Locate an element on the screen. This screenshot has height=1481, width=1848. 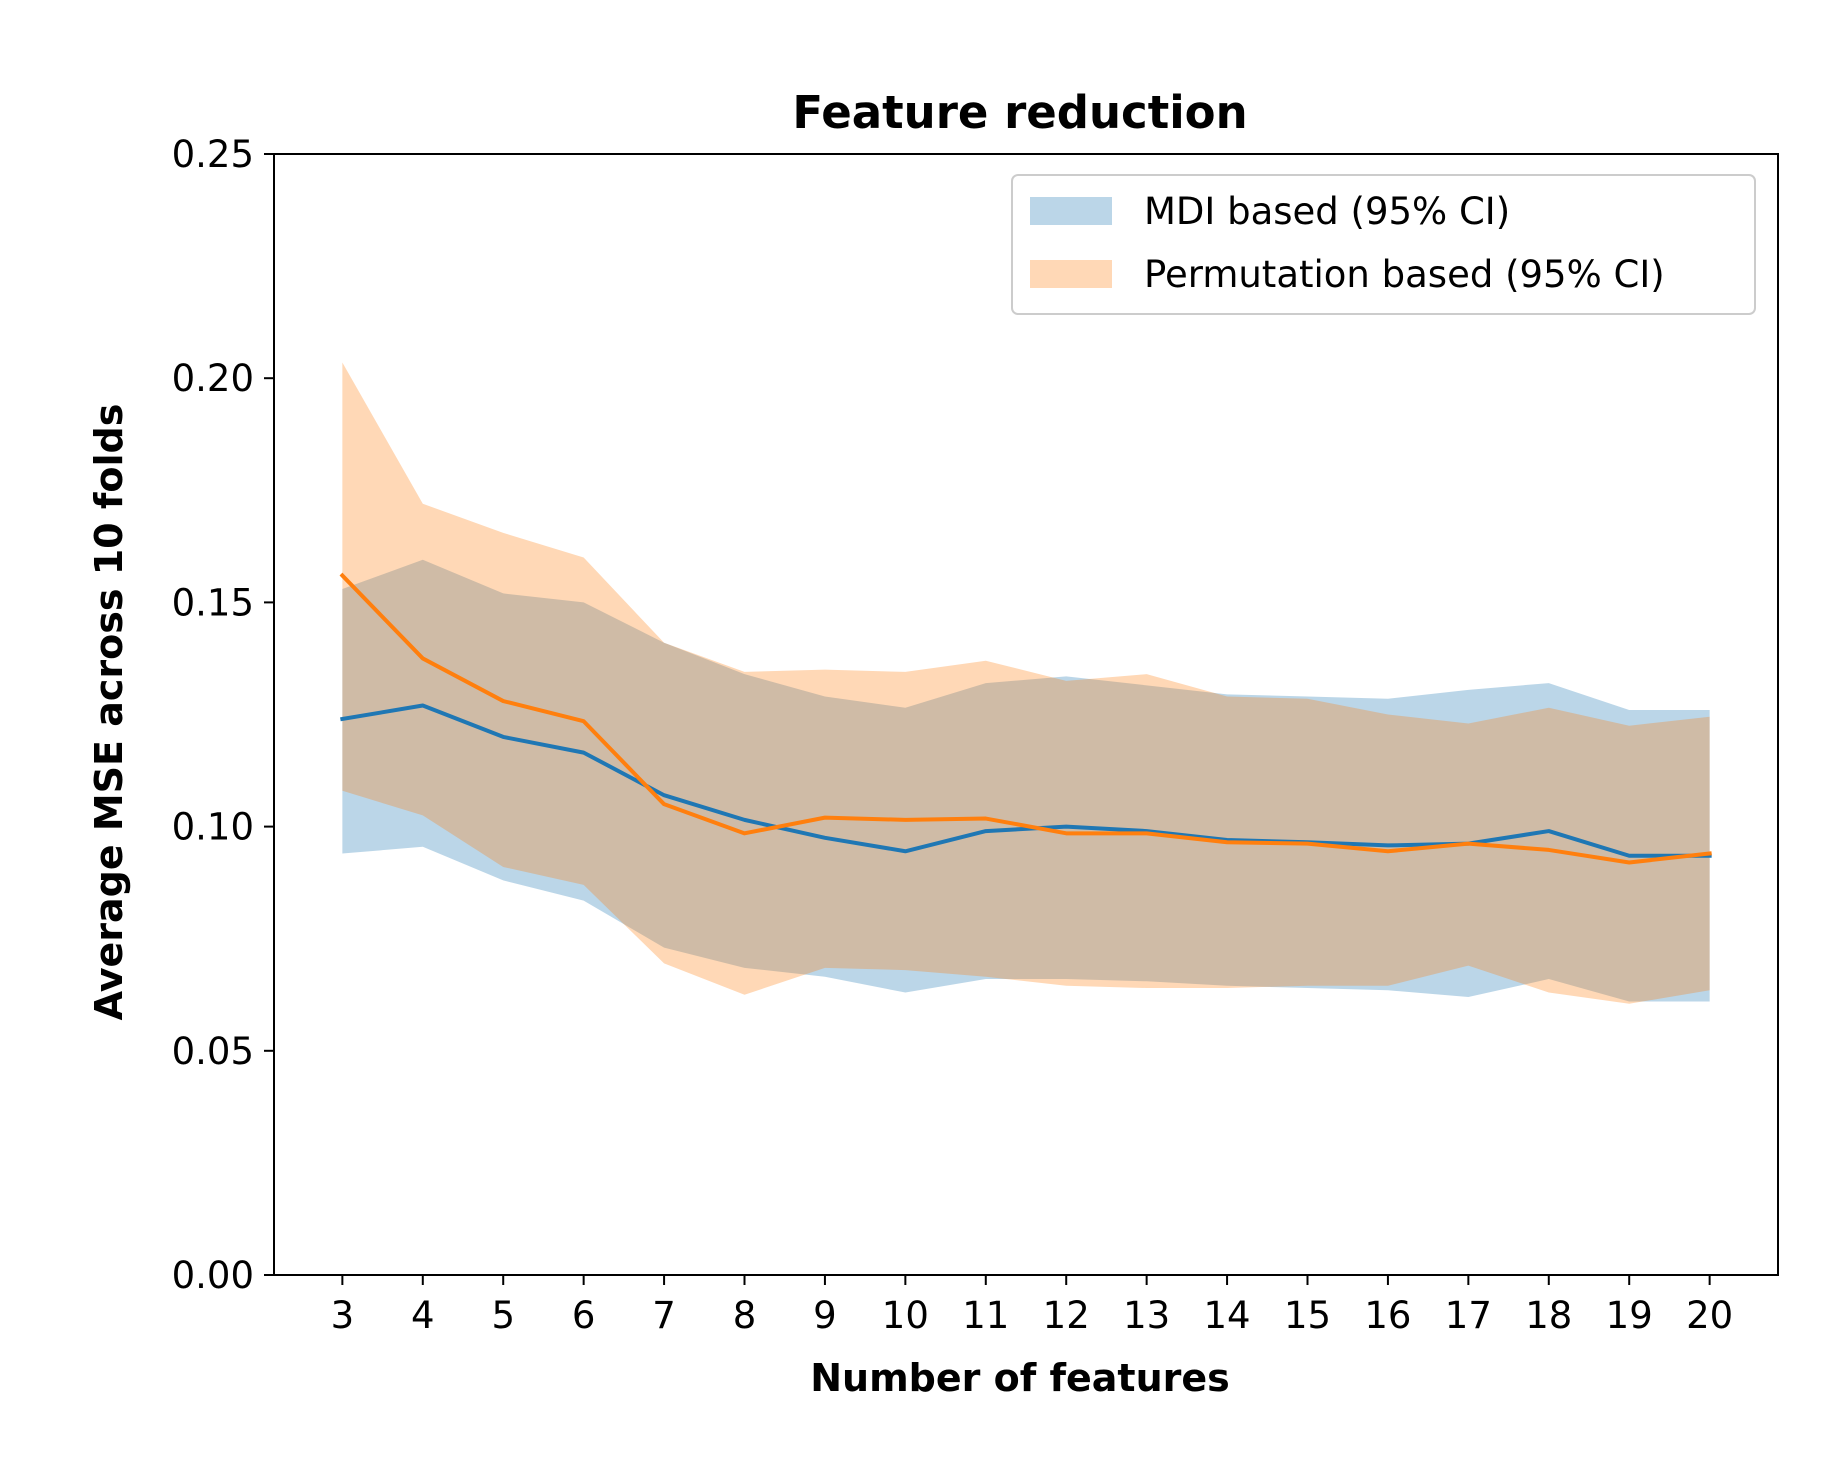
legend-box is located at coordinates (1383, 244).